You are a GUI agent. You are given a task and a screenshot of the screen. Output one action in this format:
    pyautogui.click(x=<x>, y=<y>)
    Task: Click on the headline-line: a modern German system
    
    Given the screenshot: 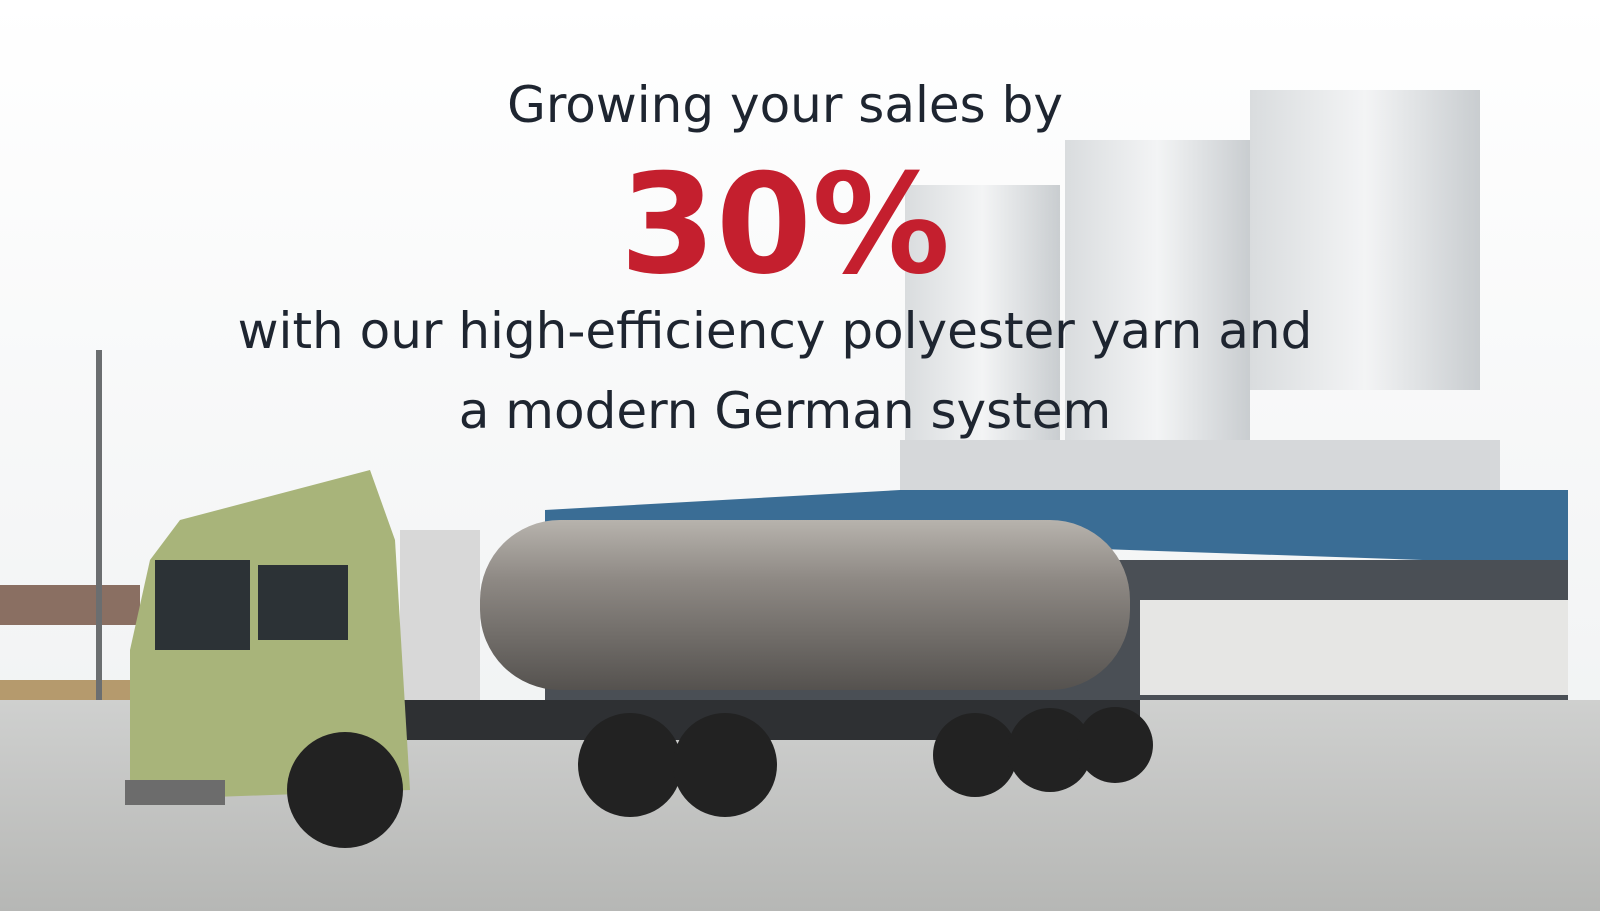 What is the action you would take?
    pyautogui.click(x=785, y=411)
    